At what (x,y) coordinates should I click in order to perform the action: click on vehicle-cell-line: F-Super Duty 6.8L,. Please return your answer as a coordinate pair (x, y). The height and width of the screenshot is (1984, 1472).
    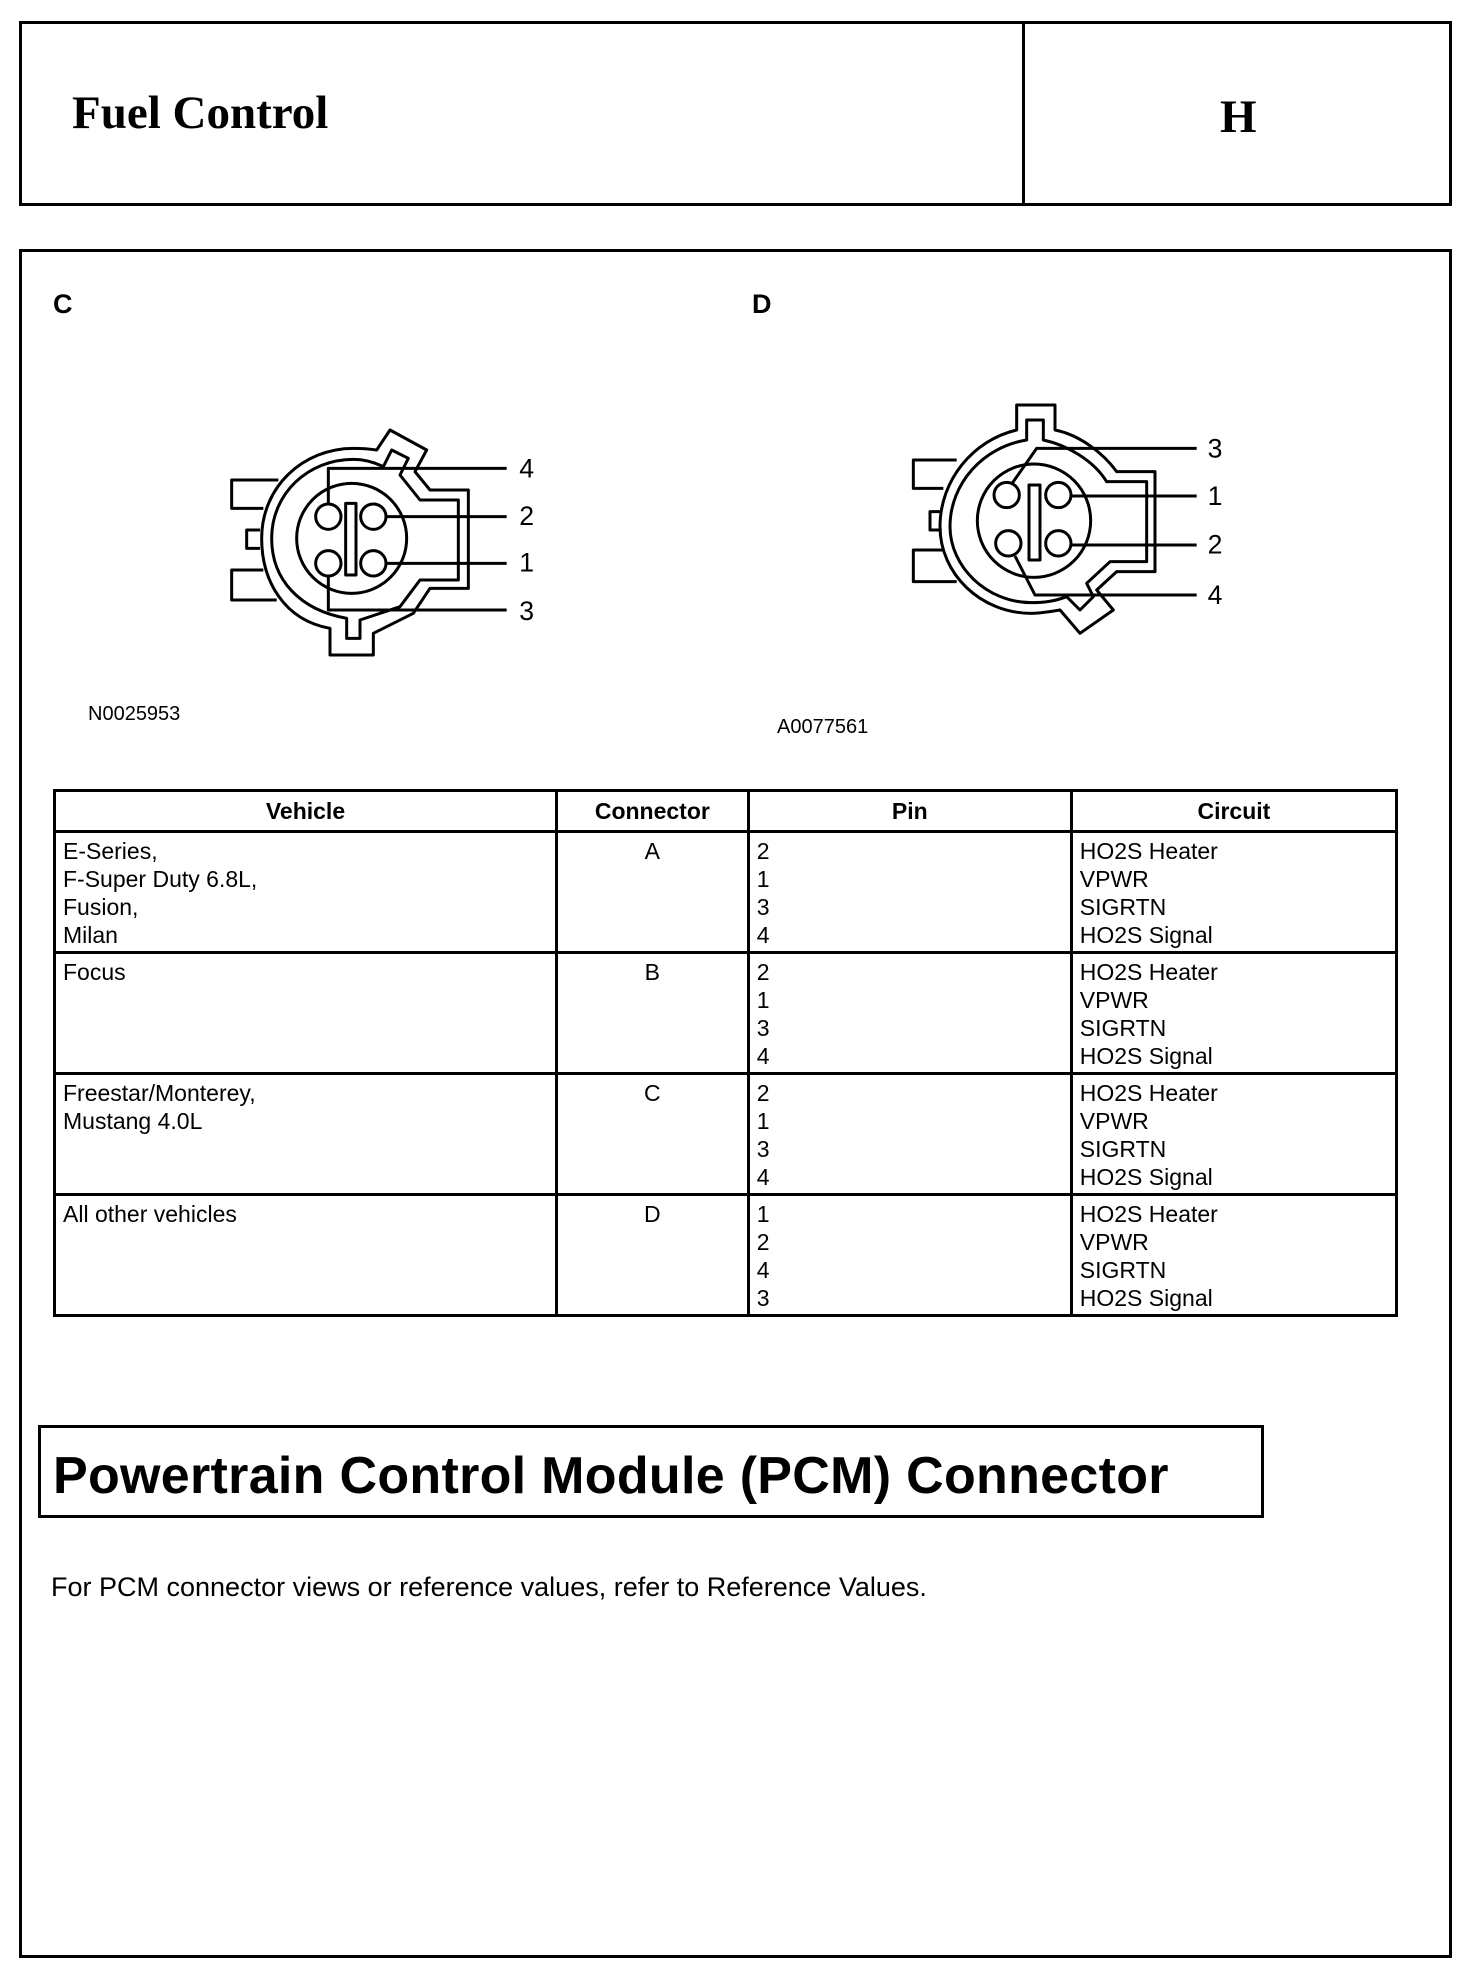
    Looking at the image, I should click on (160, 879).